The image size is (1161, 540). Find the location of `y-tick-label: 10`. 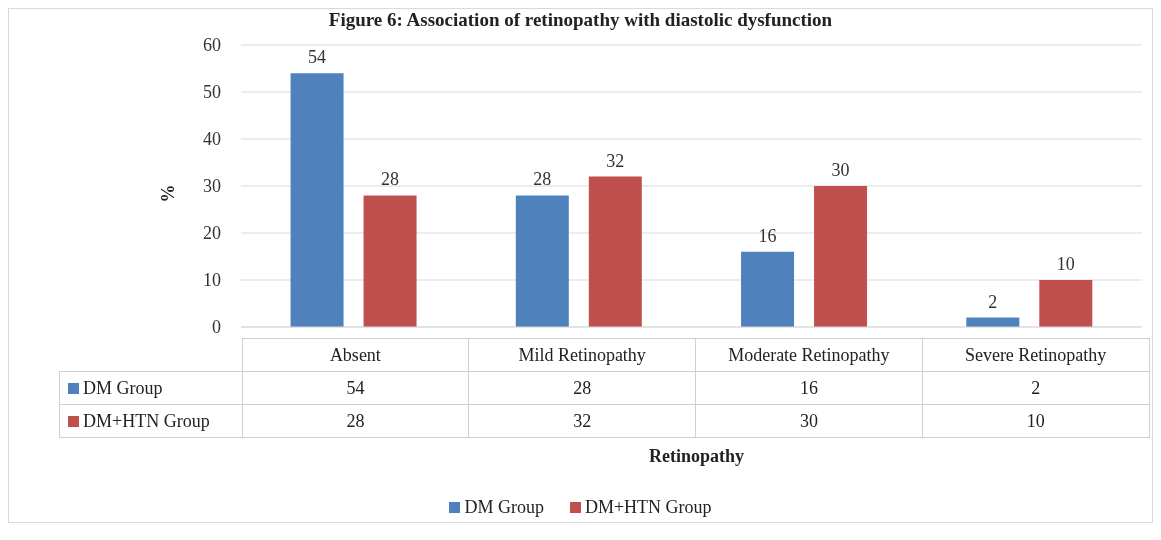

y-tick-label: 10 is located at coordinates (212, 280).